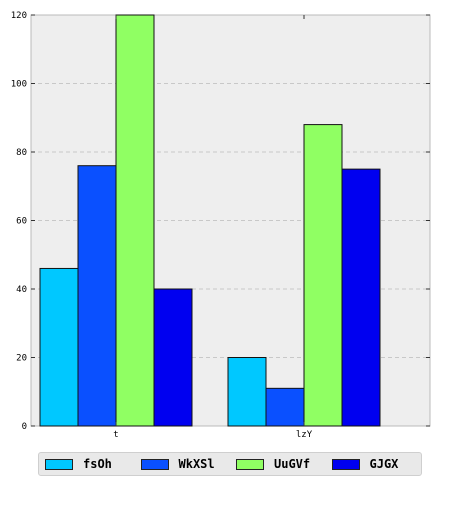 This screenshot has width=456, height=513. What do you see at coordinates (173, 357) in the screenshot?
I see `bar-GJGX-t` at bounding box center [173, 357].